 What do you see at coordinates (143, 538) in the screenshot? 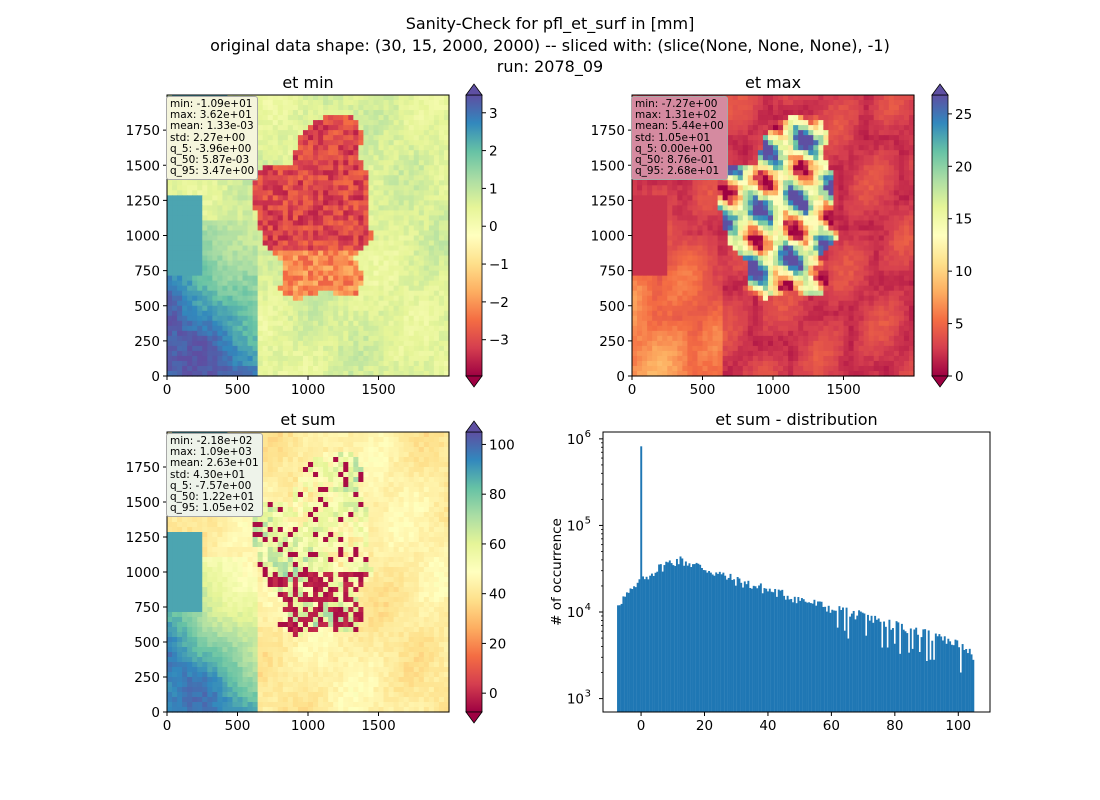
I see `y-tick-label: 1250` at bounding box center [143, 538].